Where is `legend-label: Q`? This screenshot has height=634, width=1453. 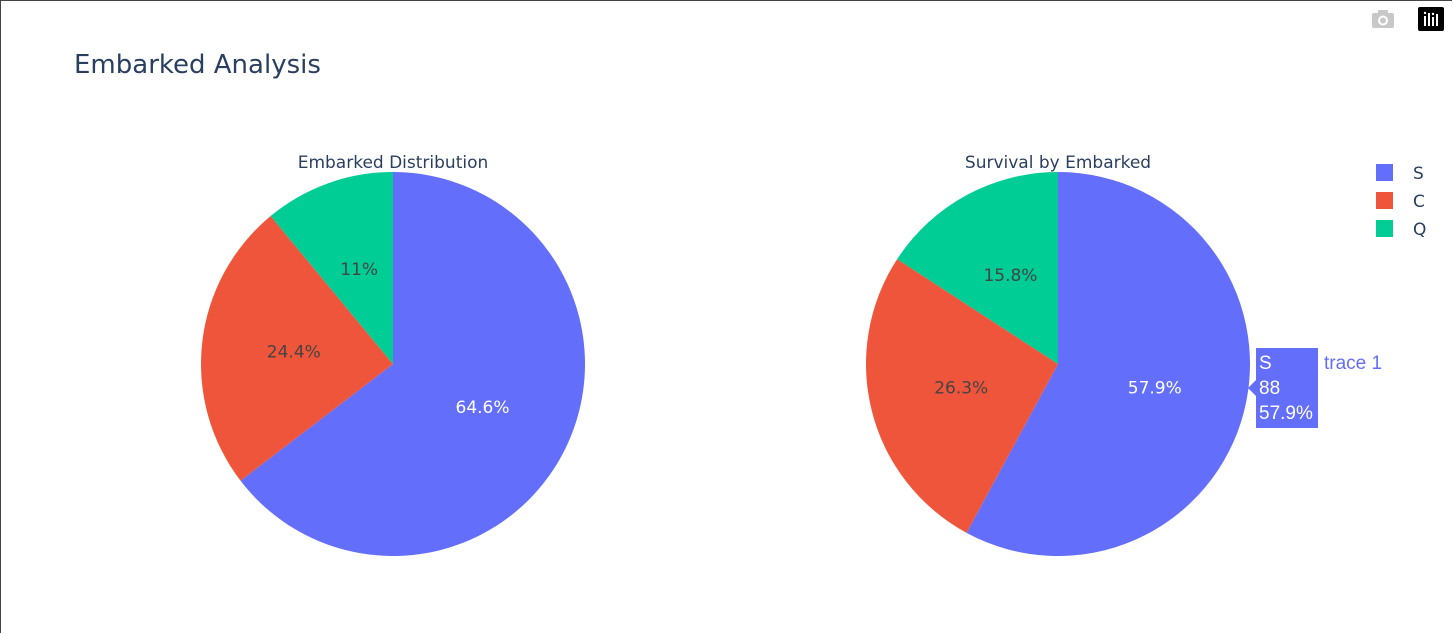 legend-label: Q is located at coordinates (1419, 230).